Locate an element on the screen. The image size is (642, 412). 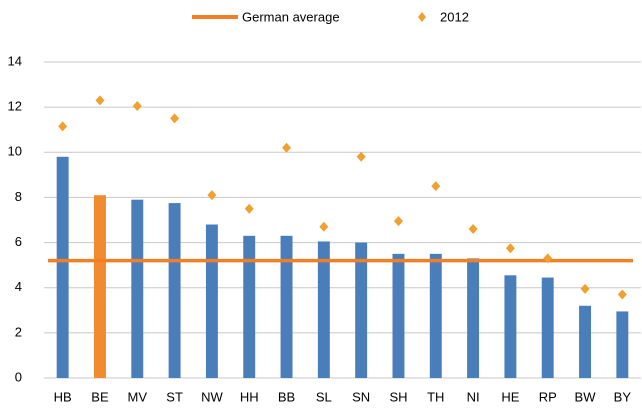
x-tick-label: HB is located at coordinates (63, 396).